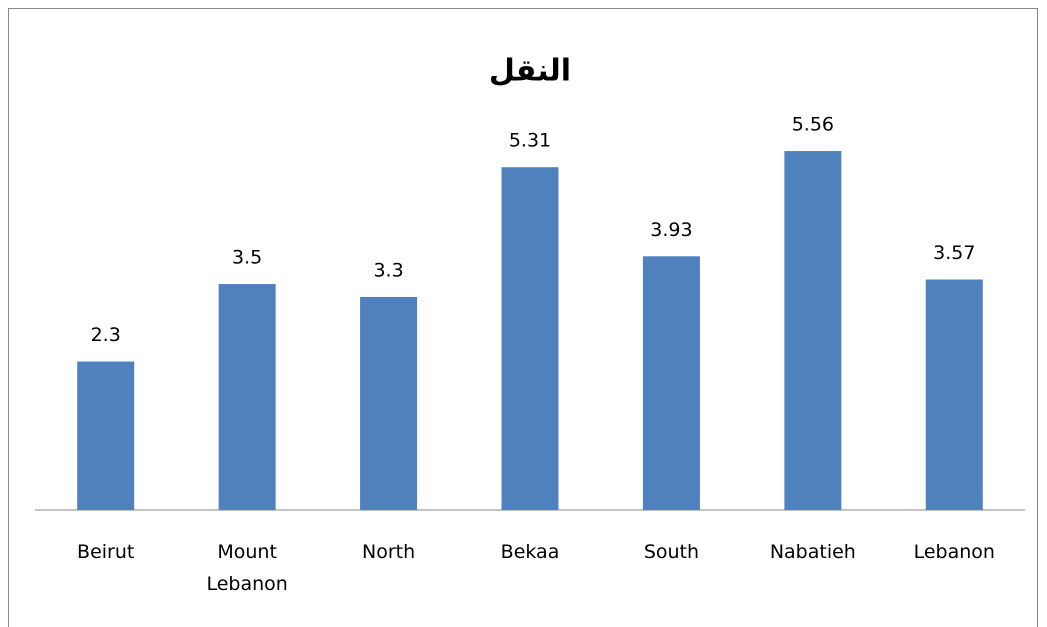  What do you see at coordinates (813, 125) in the screenshot?
I see `data-label: 5.56` at bounding box center [813, 125].